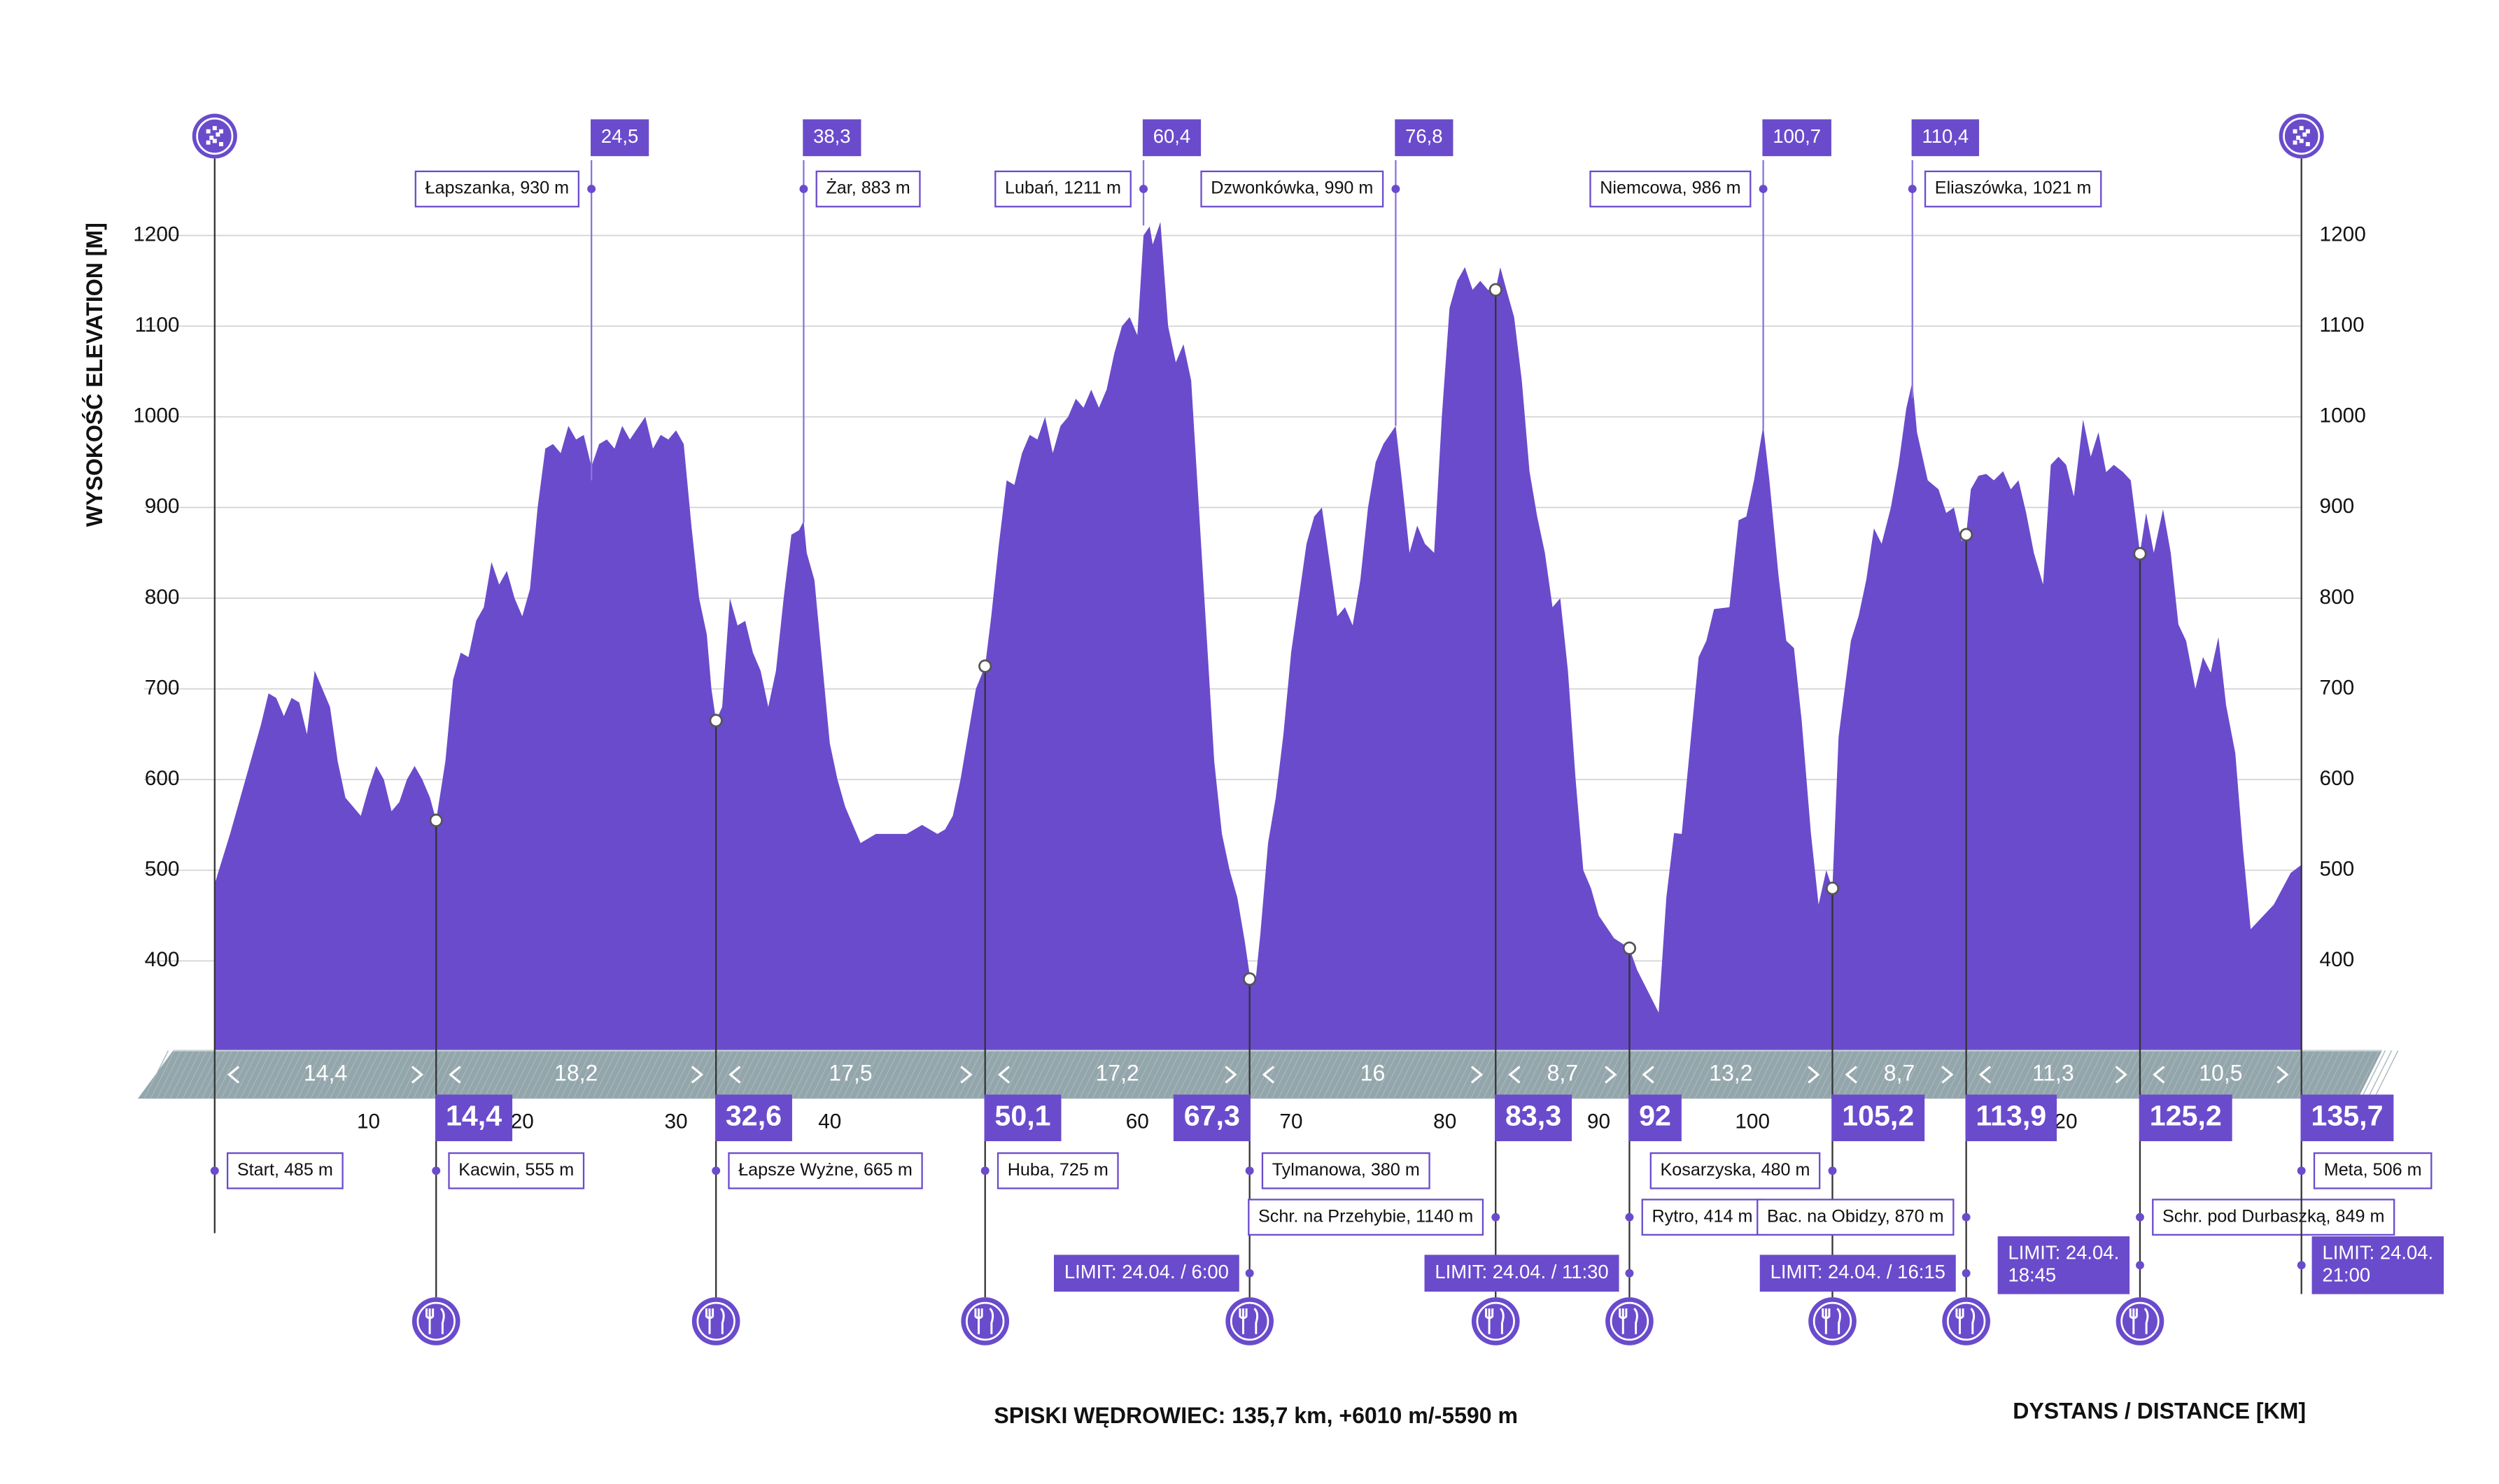 The width and height of the screenshot is (2499, 1484). What do you see at coordinates (2347, 1116) in the screenshot?
I see `checkpoint-km: 135,7` at bounding box center [2347, 1116].